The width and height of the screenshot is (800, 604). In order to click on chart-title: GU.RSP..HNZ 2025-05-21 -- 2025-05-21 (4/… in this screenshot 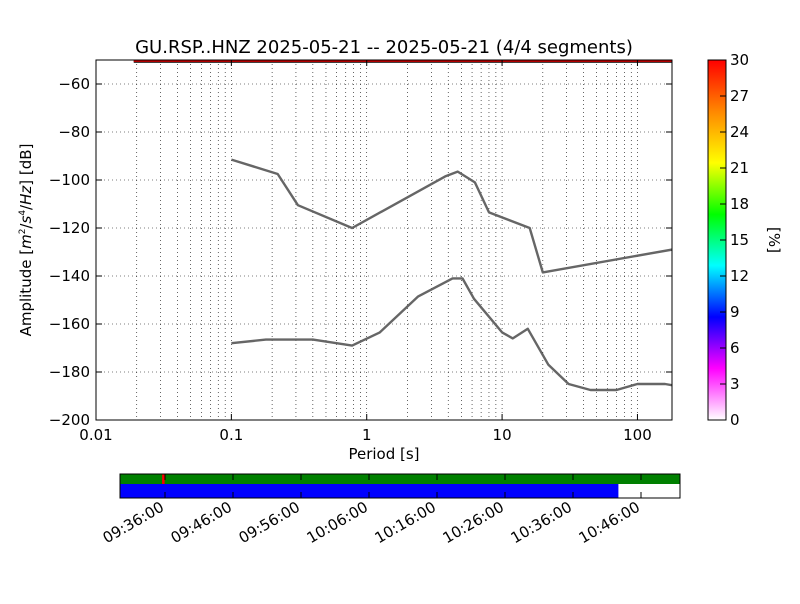, I will do `click(384, 47)`.